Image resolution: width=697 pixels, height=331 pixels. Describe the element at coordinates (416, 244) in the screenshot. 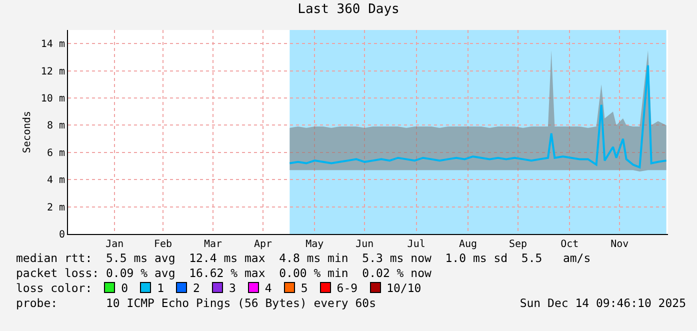

I see `x-tick-label: Jul` at that location.